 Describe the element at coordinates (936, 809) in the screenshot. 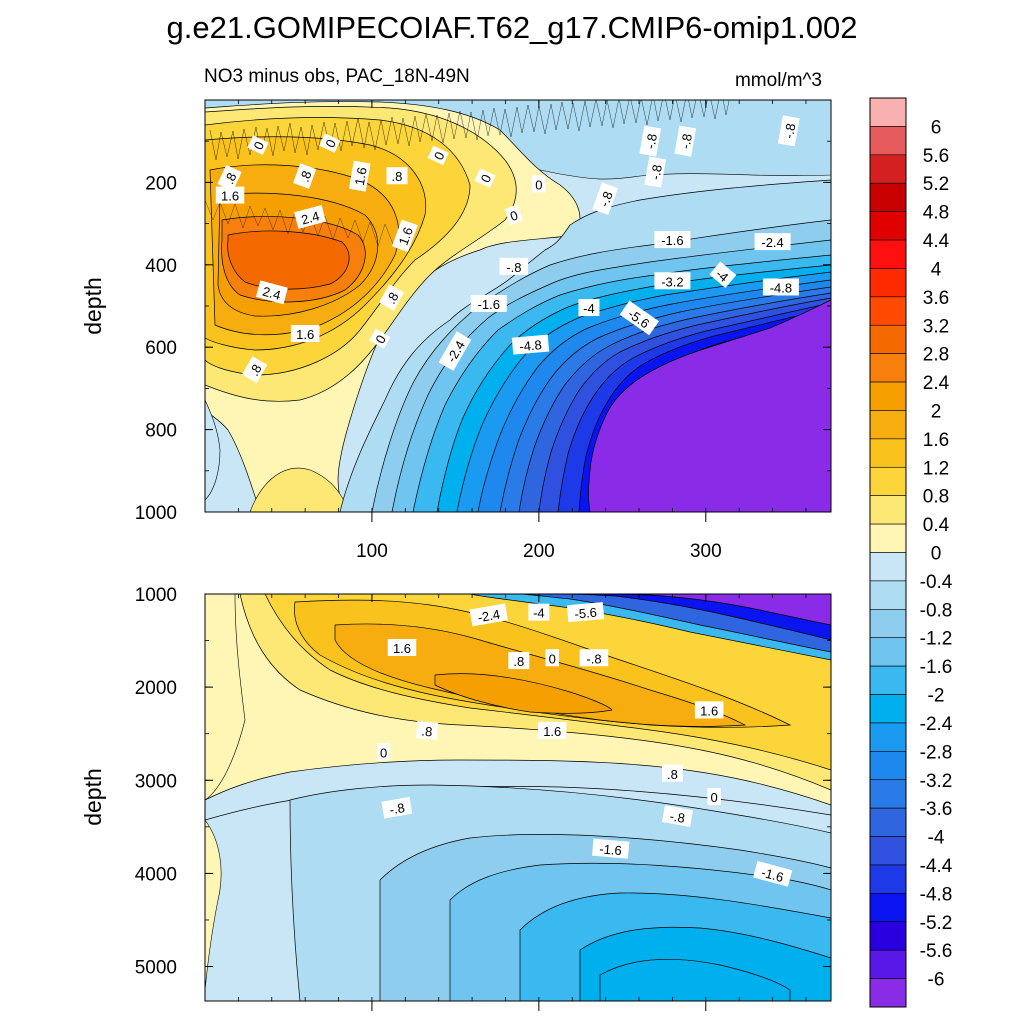

I see `colorbar-level-label: -3.6` at that location.